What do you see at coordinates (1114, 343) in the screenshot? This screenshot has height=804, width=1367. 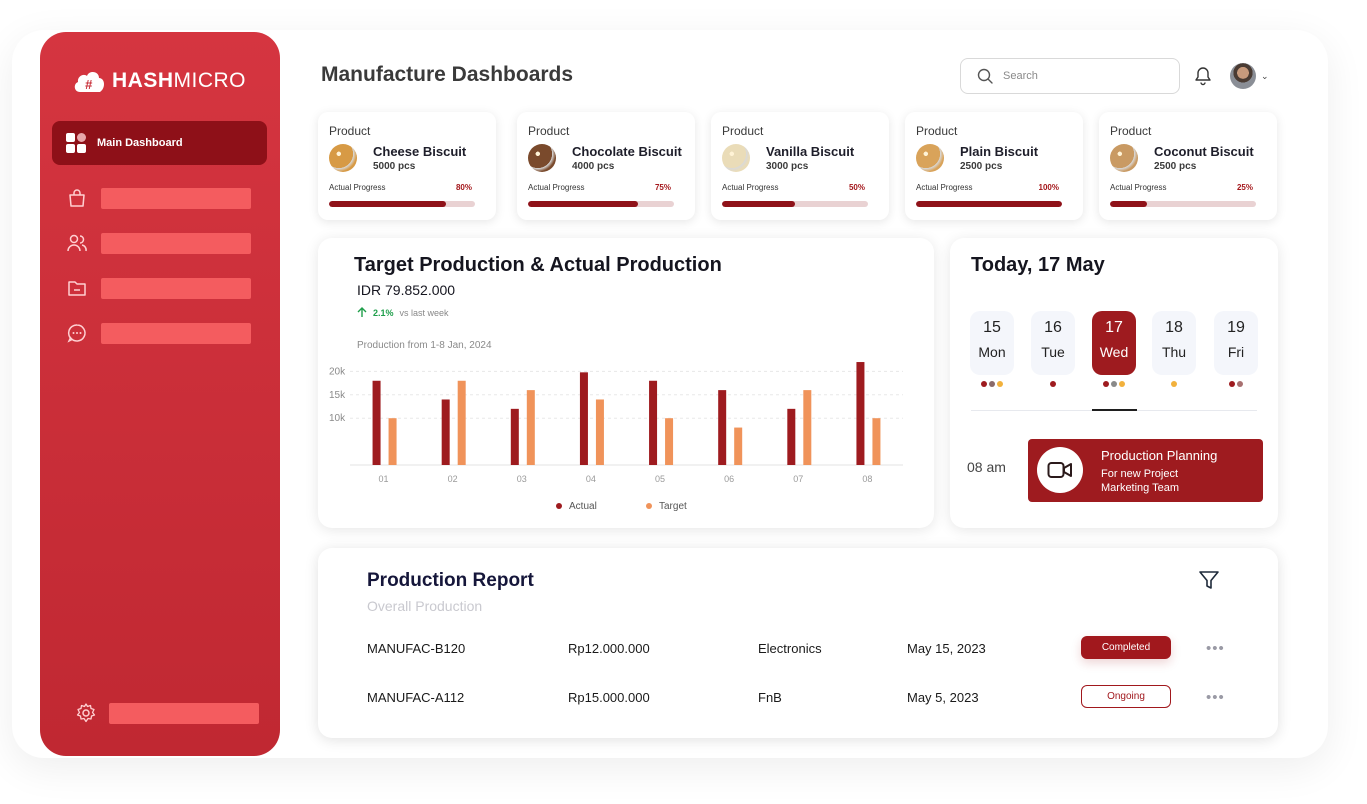 I see `calendar-day: 17 Wed` at bounding box center [1114, 343].